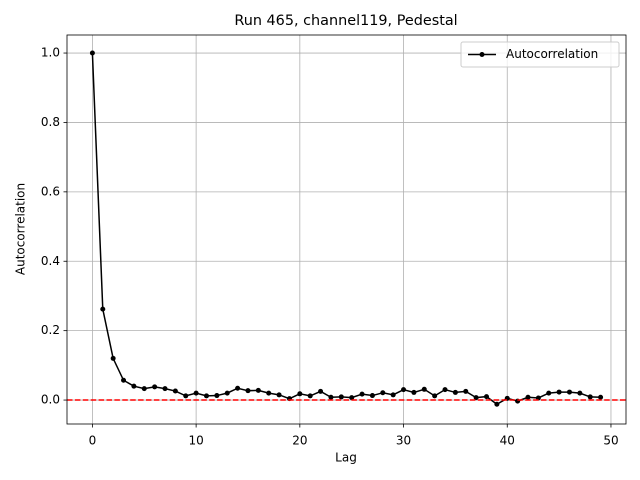 This screenshot has height=480, width=640. I want to click on legend-box, so click(540, 54).